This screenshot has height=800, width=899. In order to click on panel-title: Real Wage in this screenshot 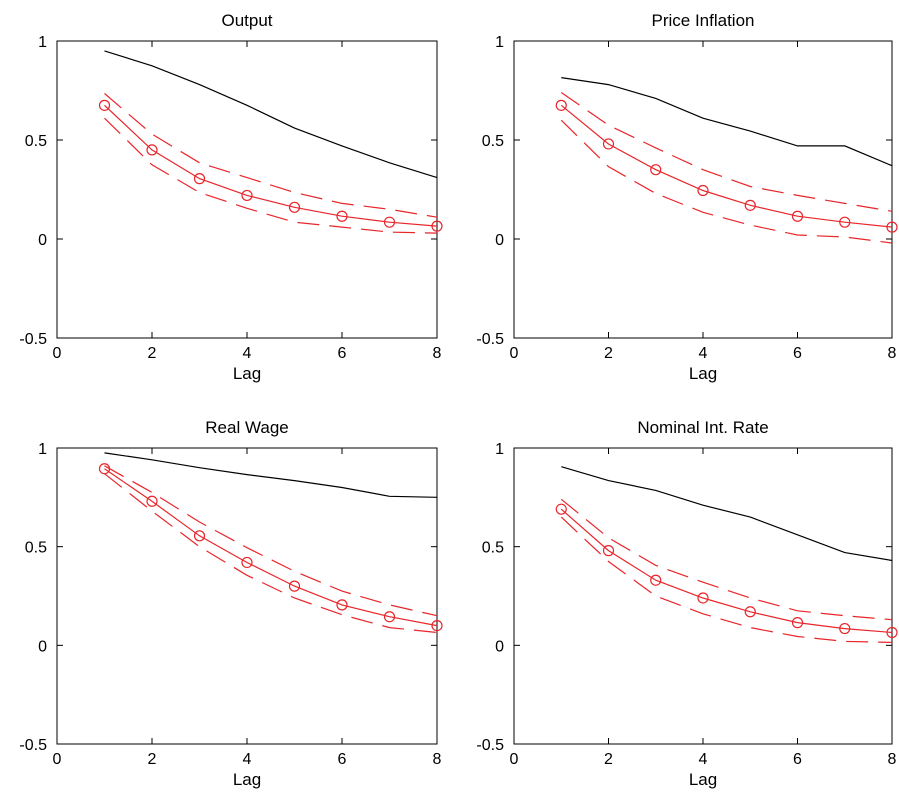, I will do `click(246, 427)`.